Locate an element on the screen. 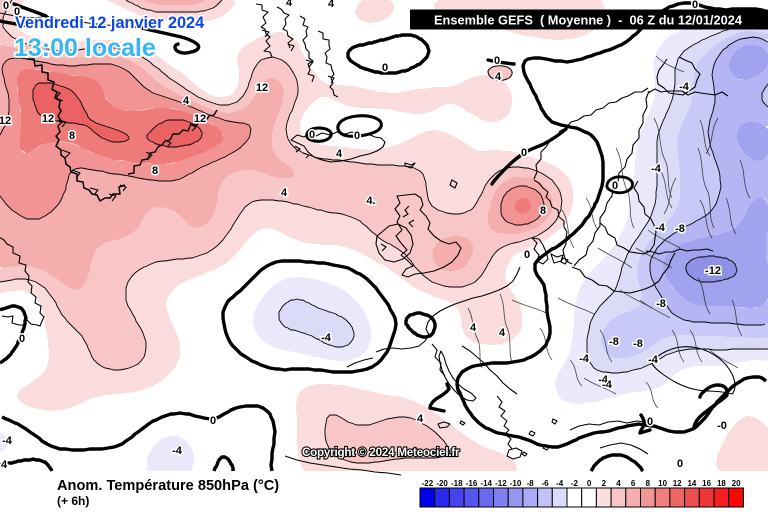 This screenshot has width=768, height=512. svg-text: 10 is located at coordinates (662, 483).